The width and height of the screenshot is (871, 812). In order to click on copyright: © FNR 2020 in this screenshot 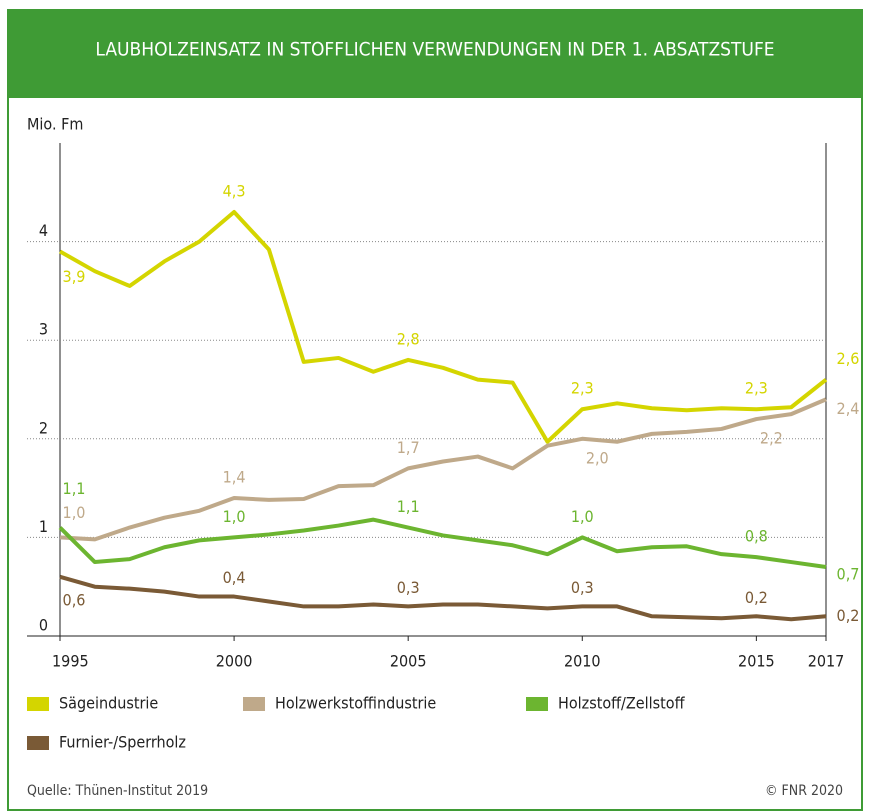, I will do `click(804, 791)`.